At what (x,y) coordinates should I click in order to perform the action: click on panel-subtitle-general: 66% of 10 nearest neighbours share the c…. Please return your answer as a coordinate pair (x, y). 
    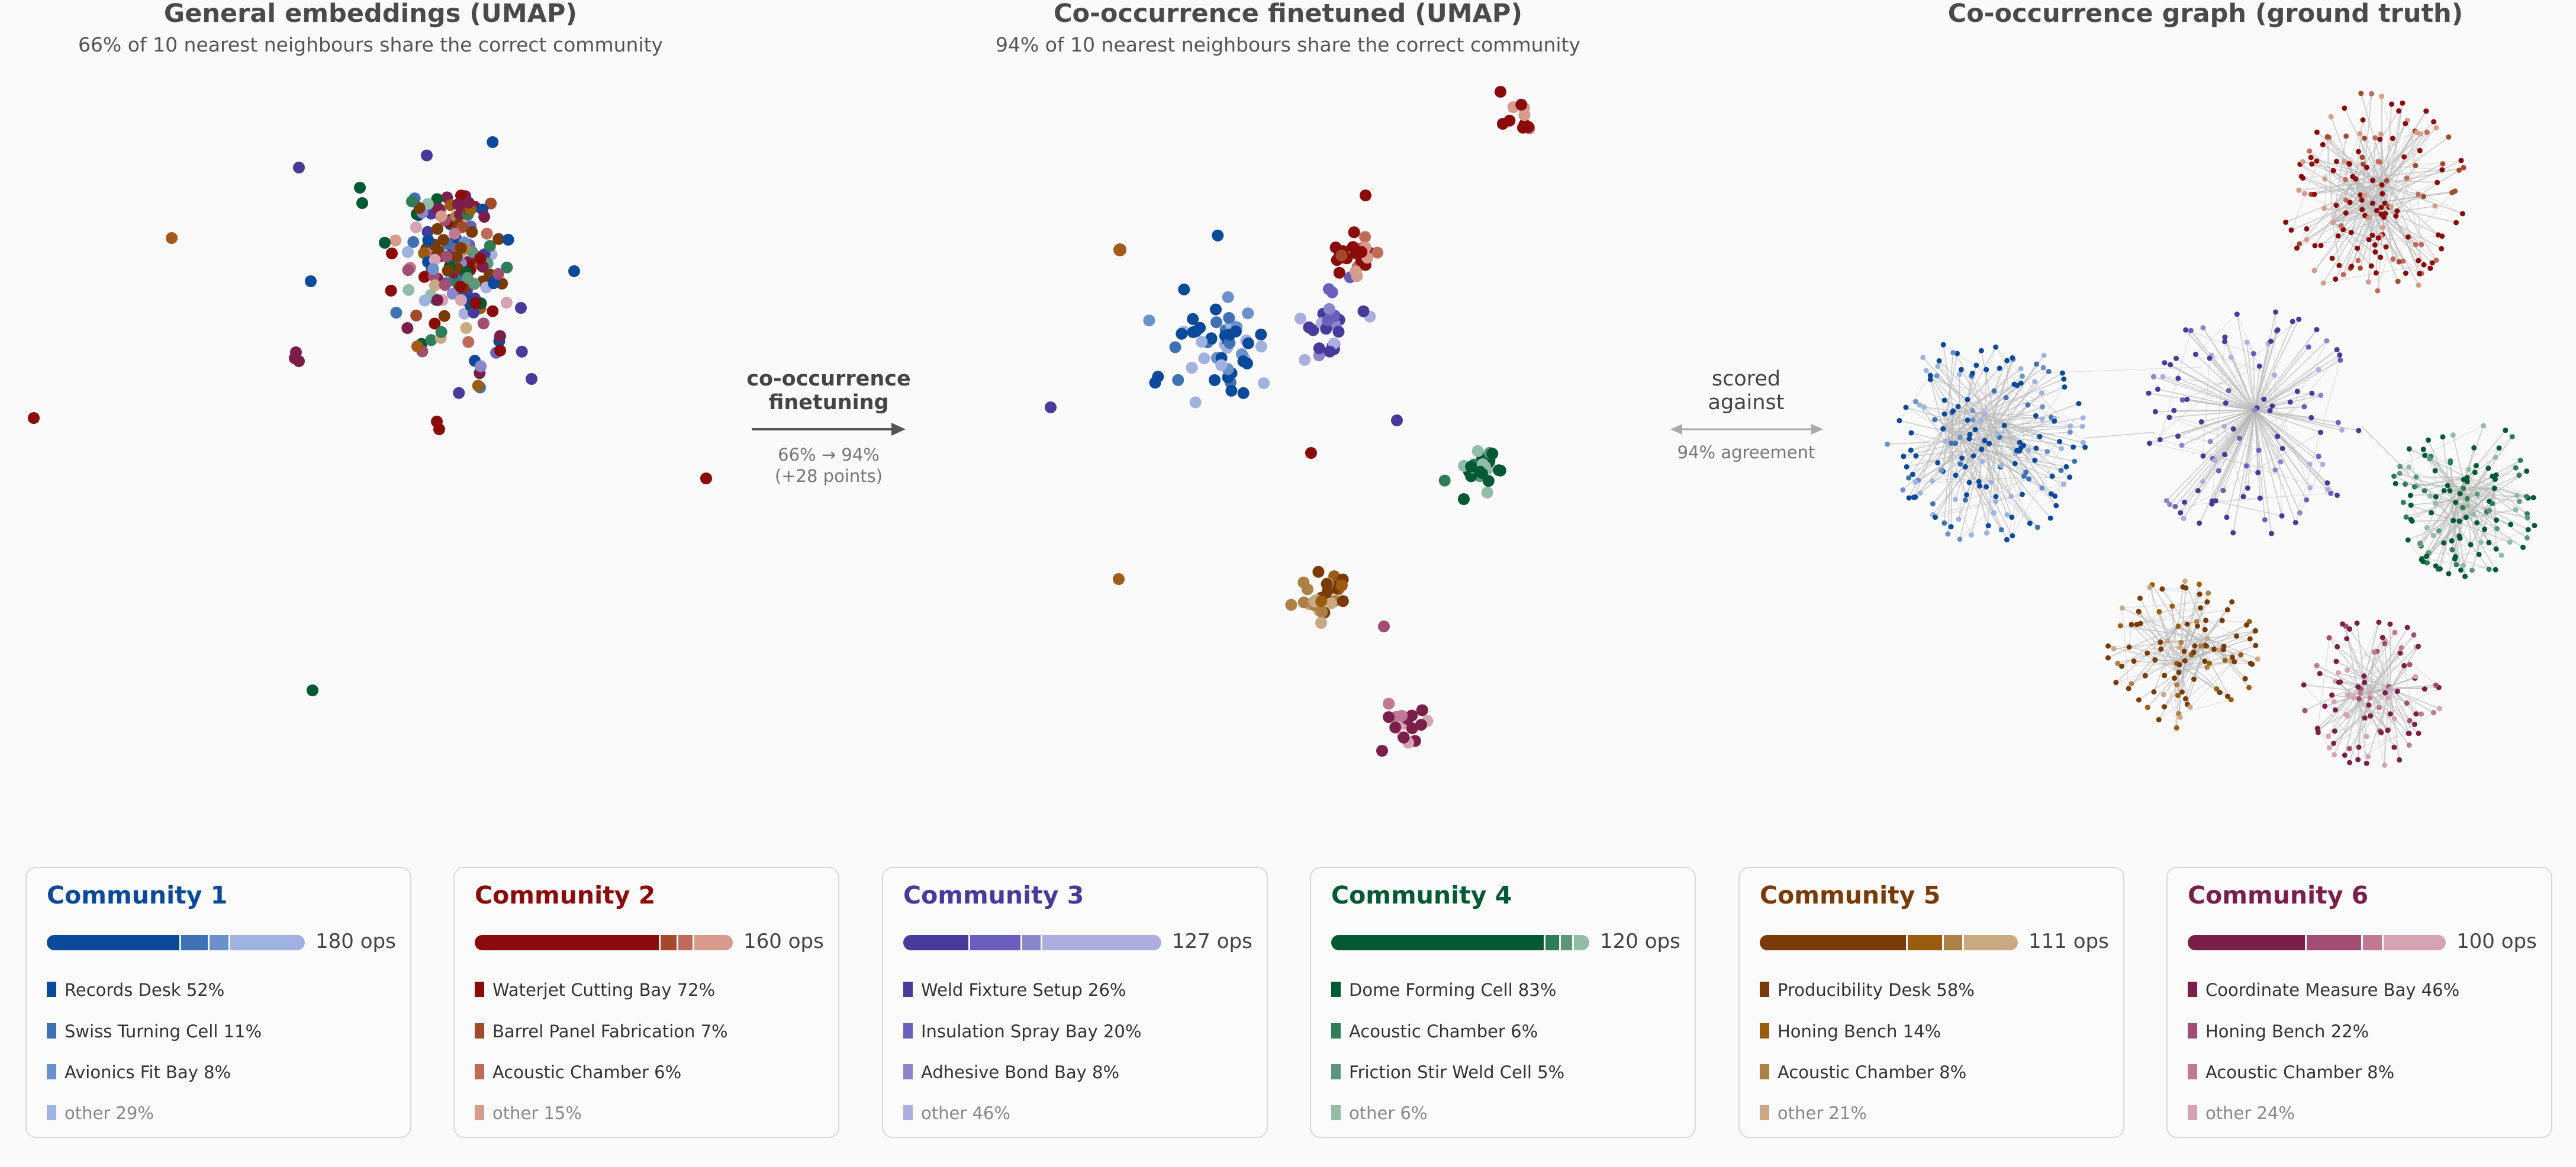
    Looking at the image, I should click on (371, 44).